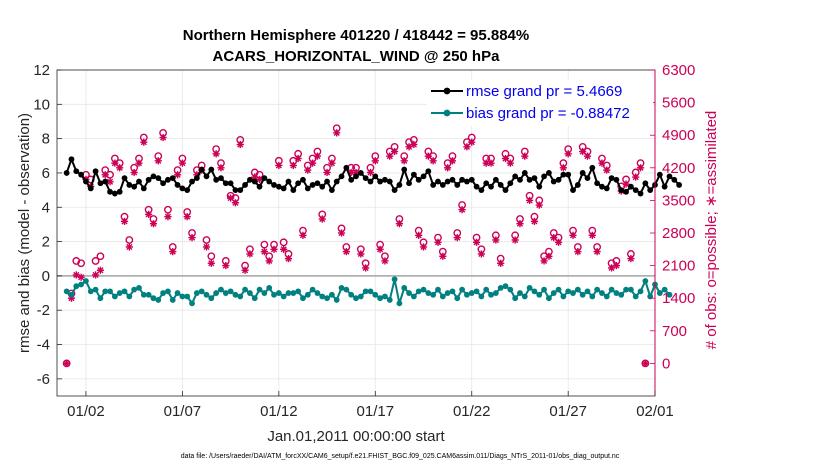  I want to click on bias-series, so click(368, 291).